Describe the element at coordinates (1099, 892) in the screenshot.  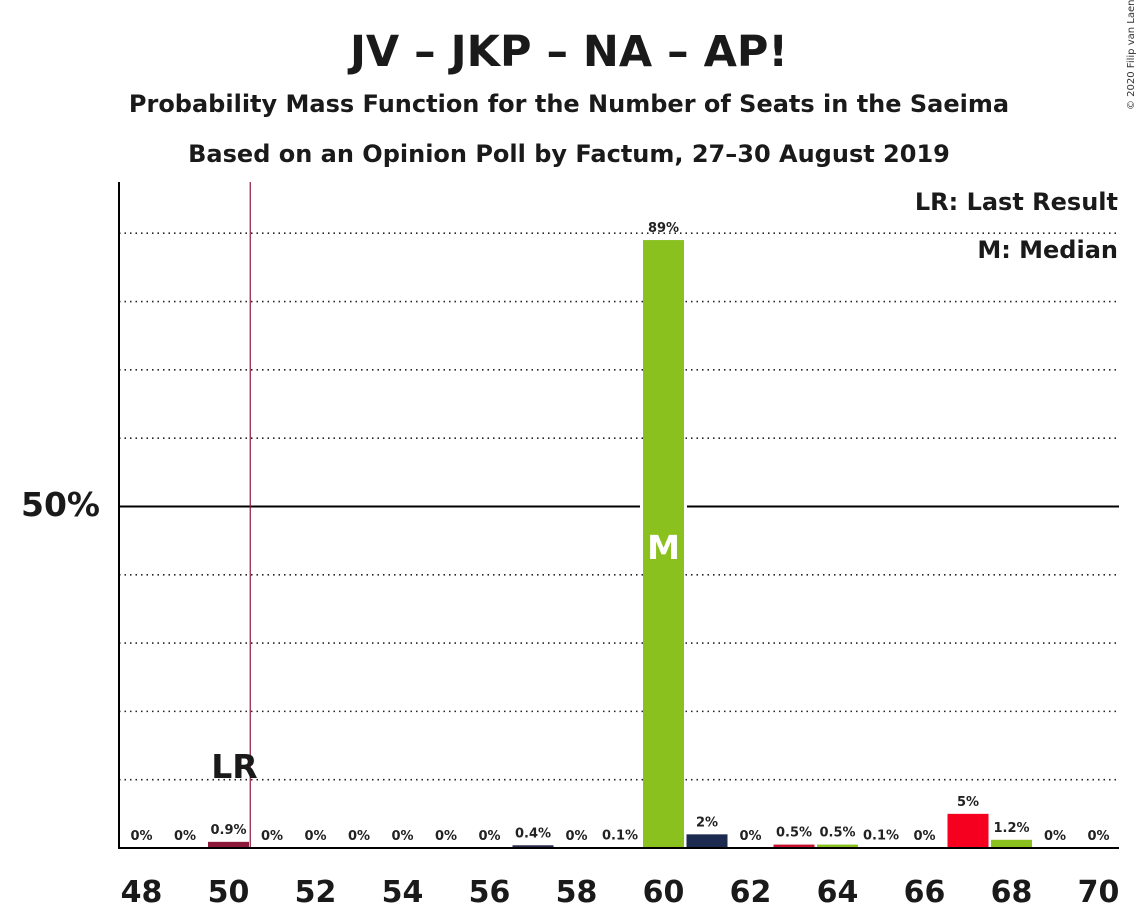
I see `x-tick-70: 70` at that location.